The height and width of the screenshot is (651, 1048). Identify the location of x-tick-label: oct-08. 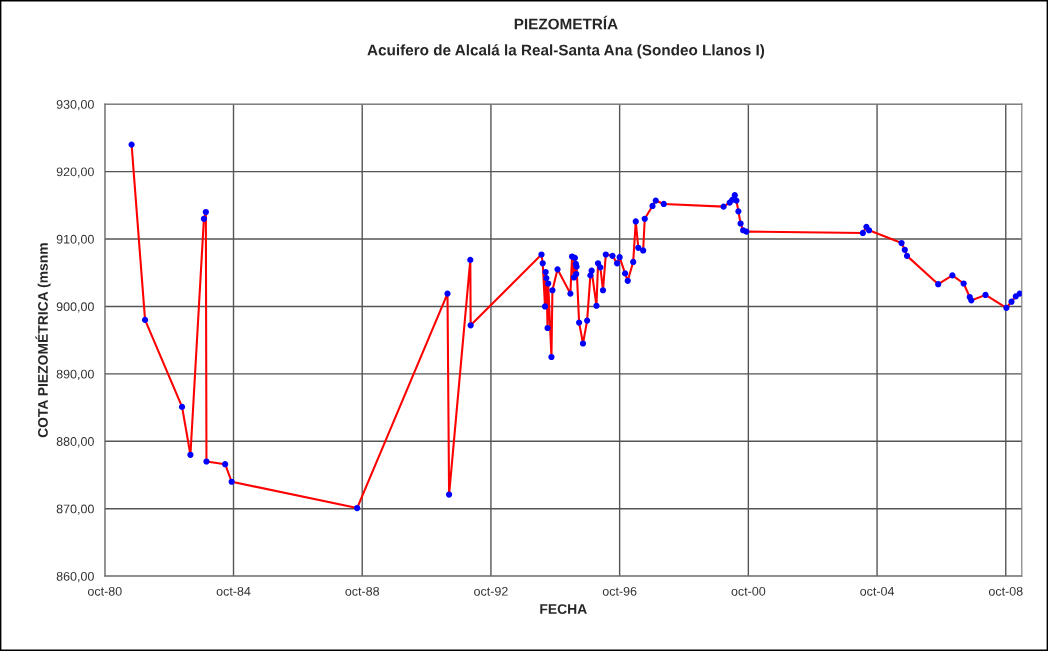
(1005, 591).